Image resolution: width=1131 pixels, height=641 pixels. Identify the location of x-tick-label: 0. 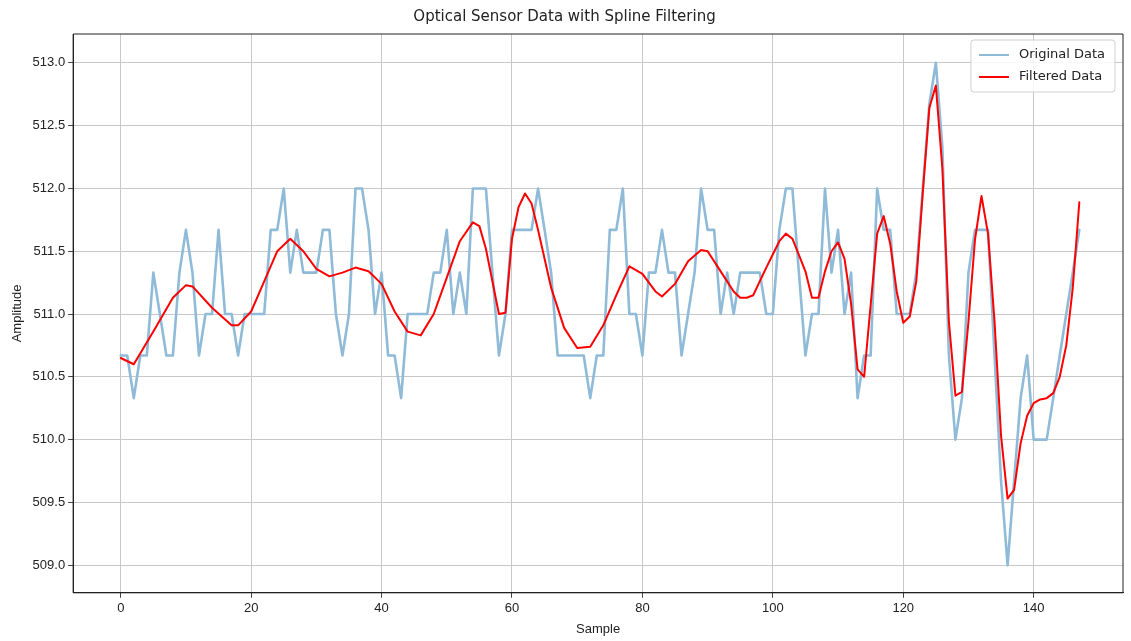
(121, 608).